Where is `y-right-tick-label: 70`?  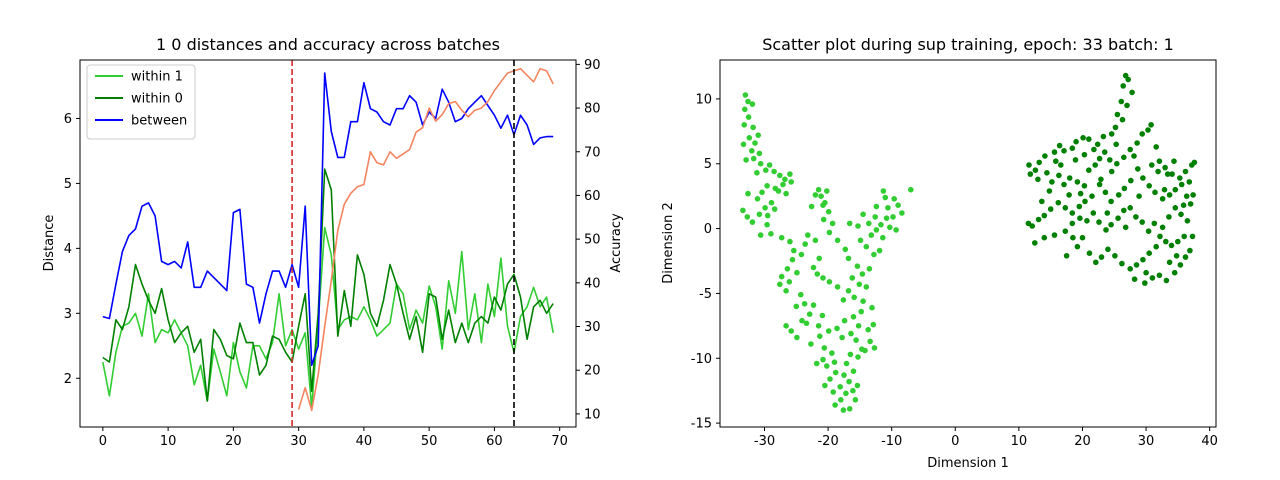 y-right-tick-label: 70 is located at coordinates (592, 152).